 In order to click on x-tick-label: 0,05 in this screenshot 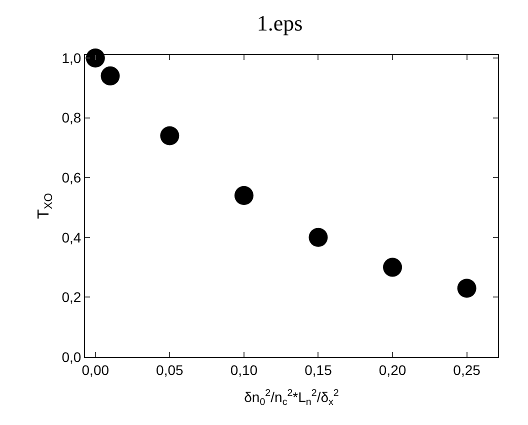, I will do `click(170, 370)`.